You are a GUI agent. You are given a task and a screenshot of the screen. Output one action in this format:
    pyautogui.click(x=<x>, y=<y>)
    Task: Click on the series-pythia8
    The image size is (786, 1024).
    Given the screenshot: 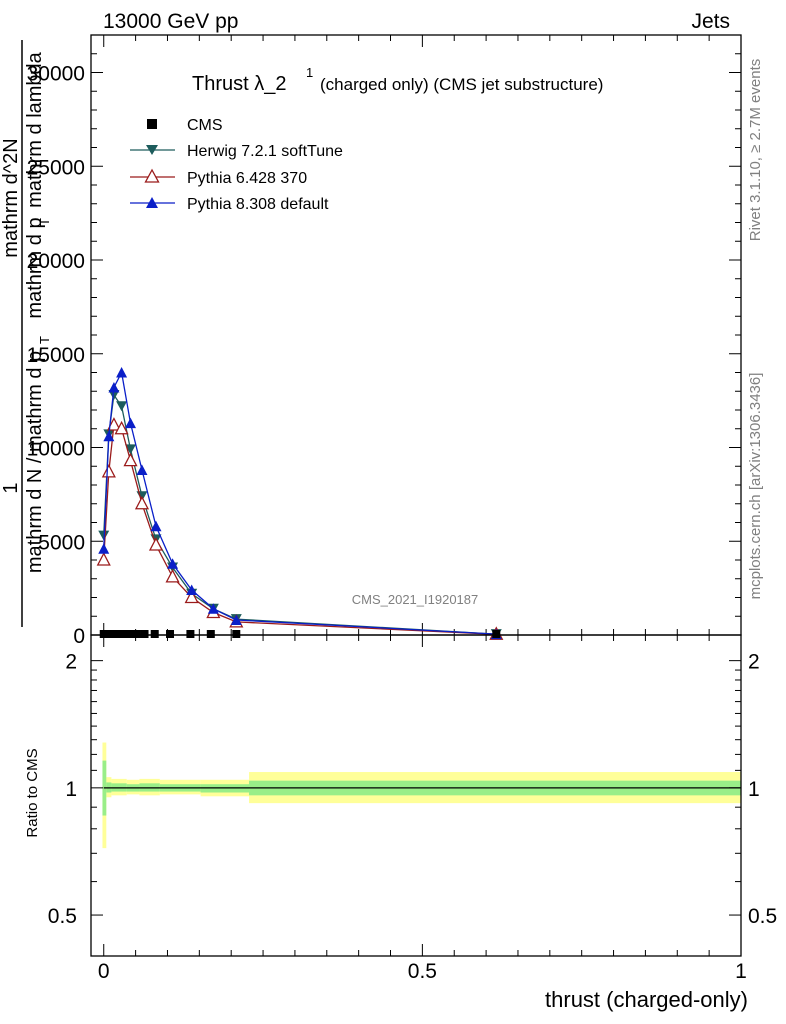 What is the action you would take?
    pyautogui.click(x=300, y=503)
    